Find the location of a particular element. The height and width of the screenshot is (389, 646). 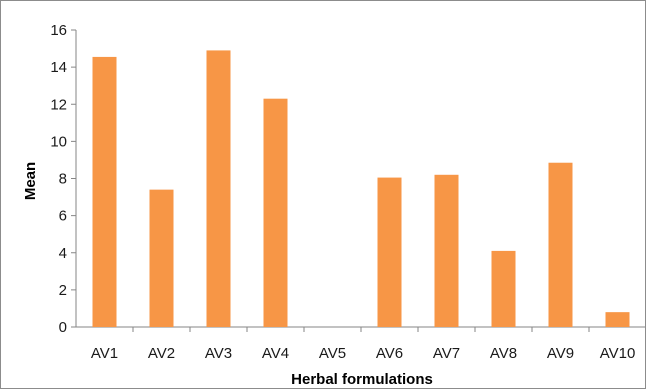

bar-av2 is located at coordinates (161, 258).